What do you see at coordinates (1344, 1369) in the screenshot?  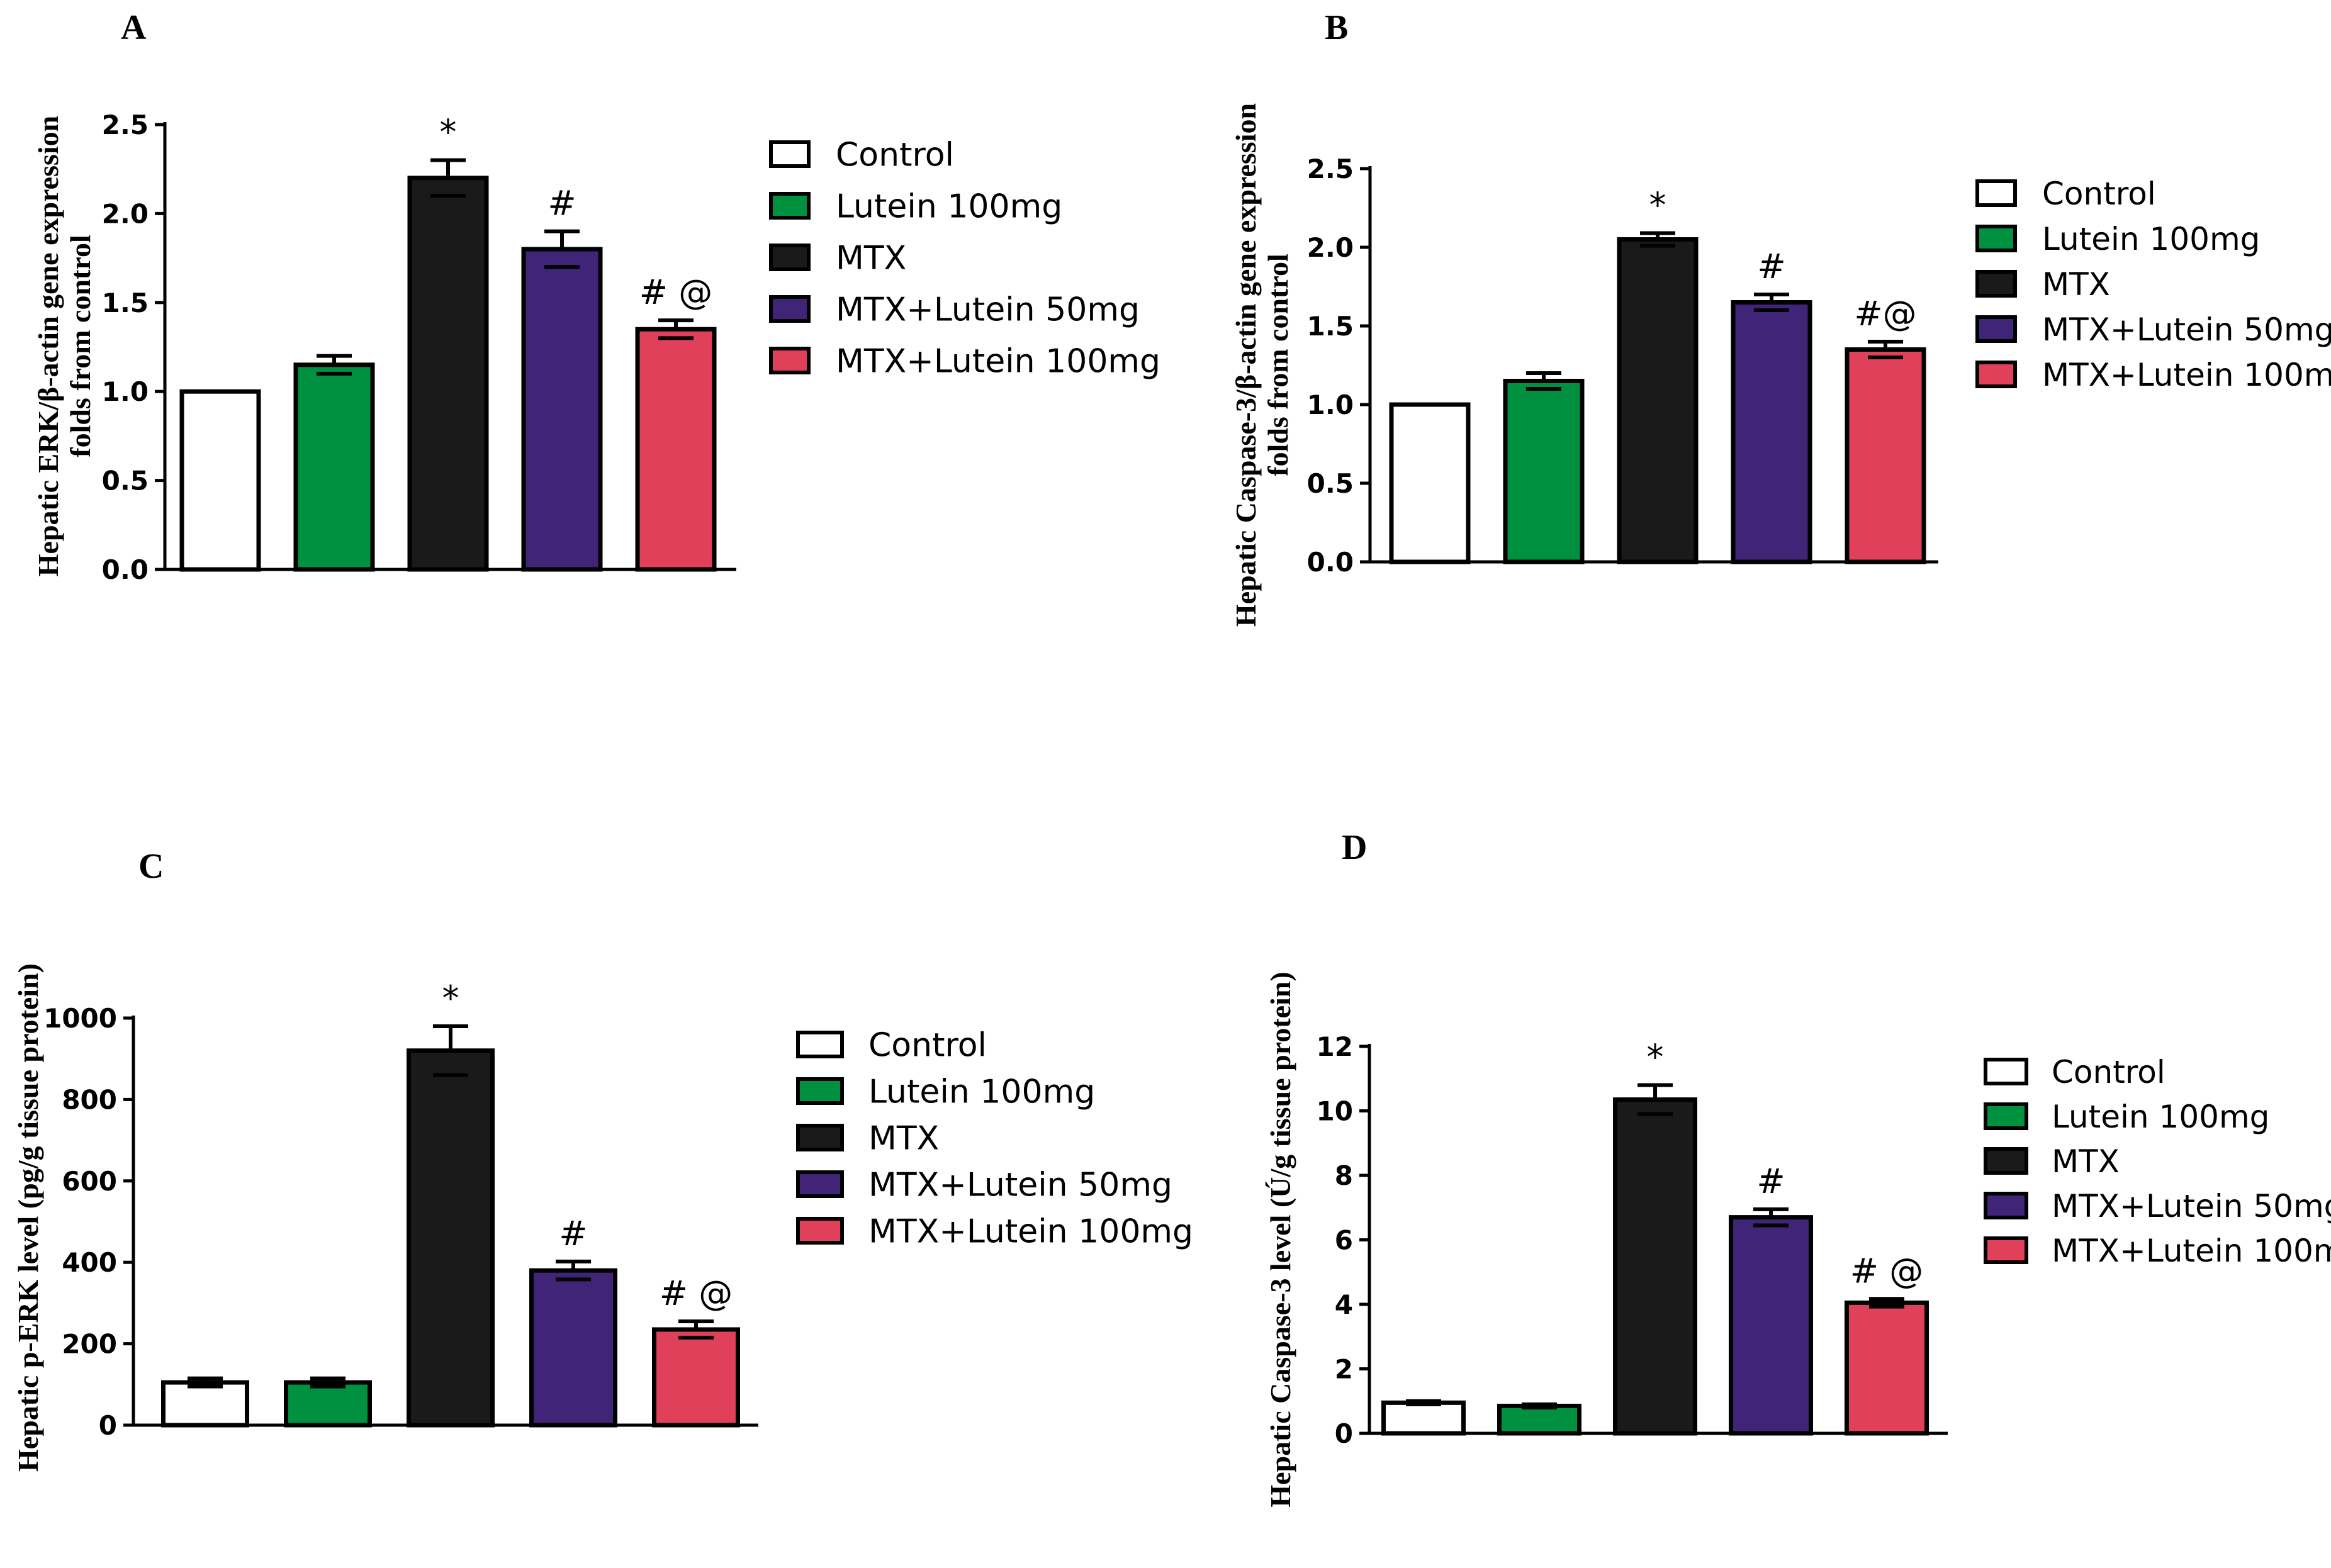 I see `y-tick-label: 2` at bounding box center [1344, 1369].